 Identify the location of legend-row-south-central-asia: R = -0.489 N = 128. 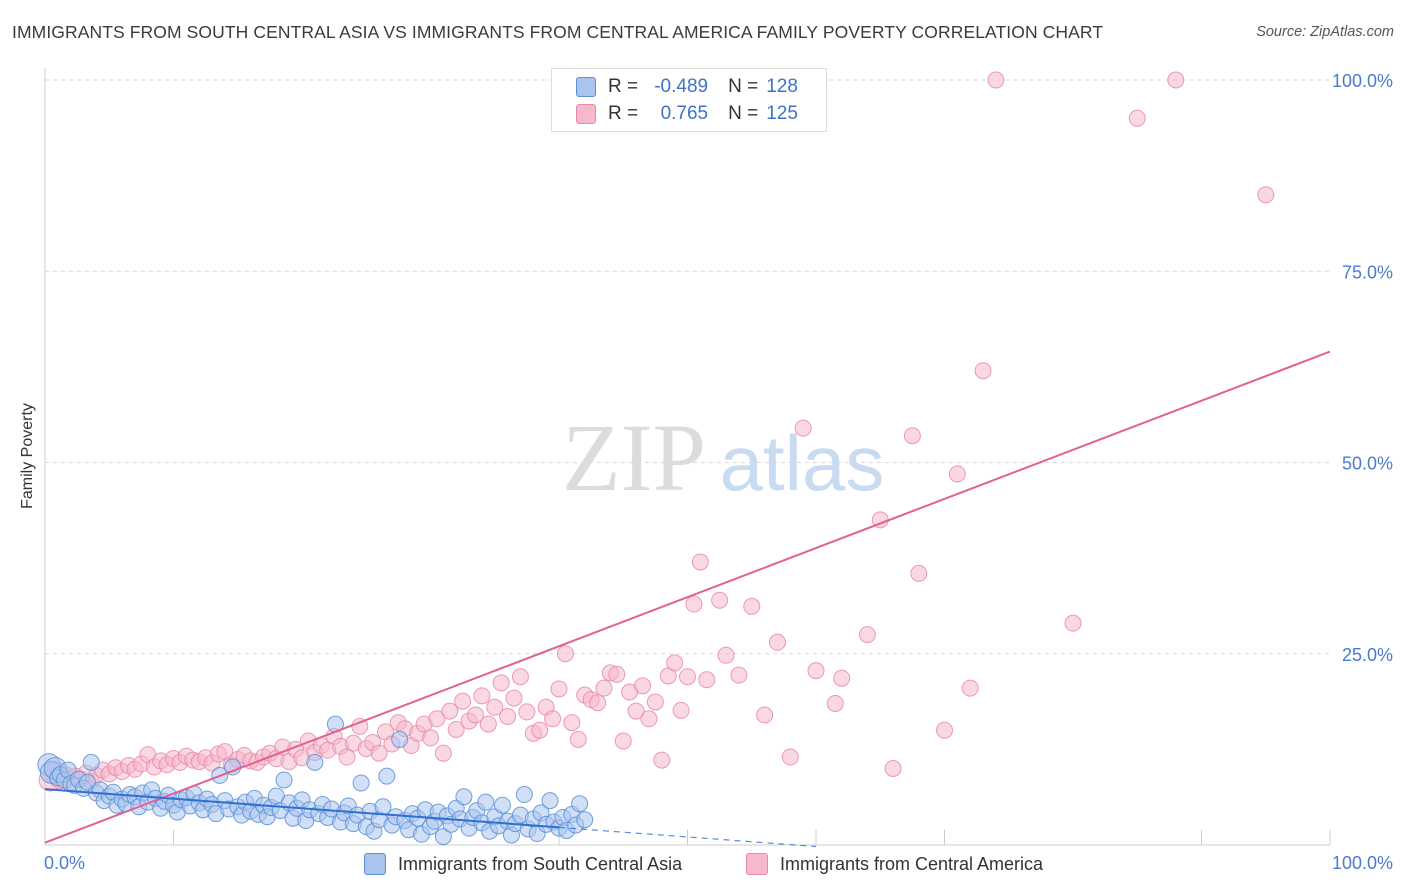
(687, 87).